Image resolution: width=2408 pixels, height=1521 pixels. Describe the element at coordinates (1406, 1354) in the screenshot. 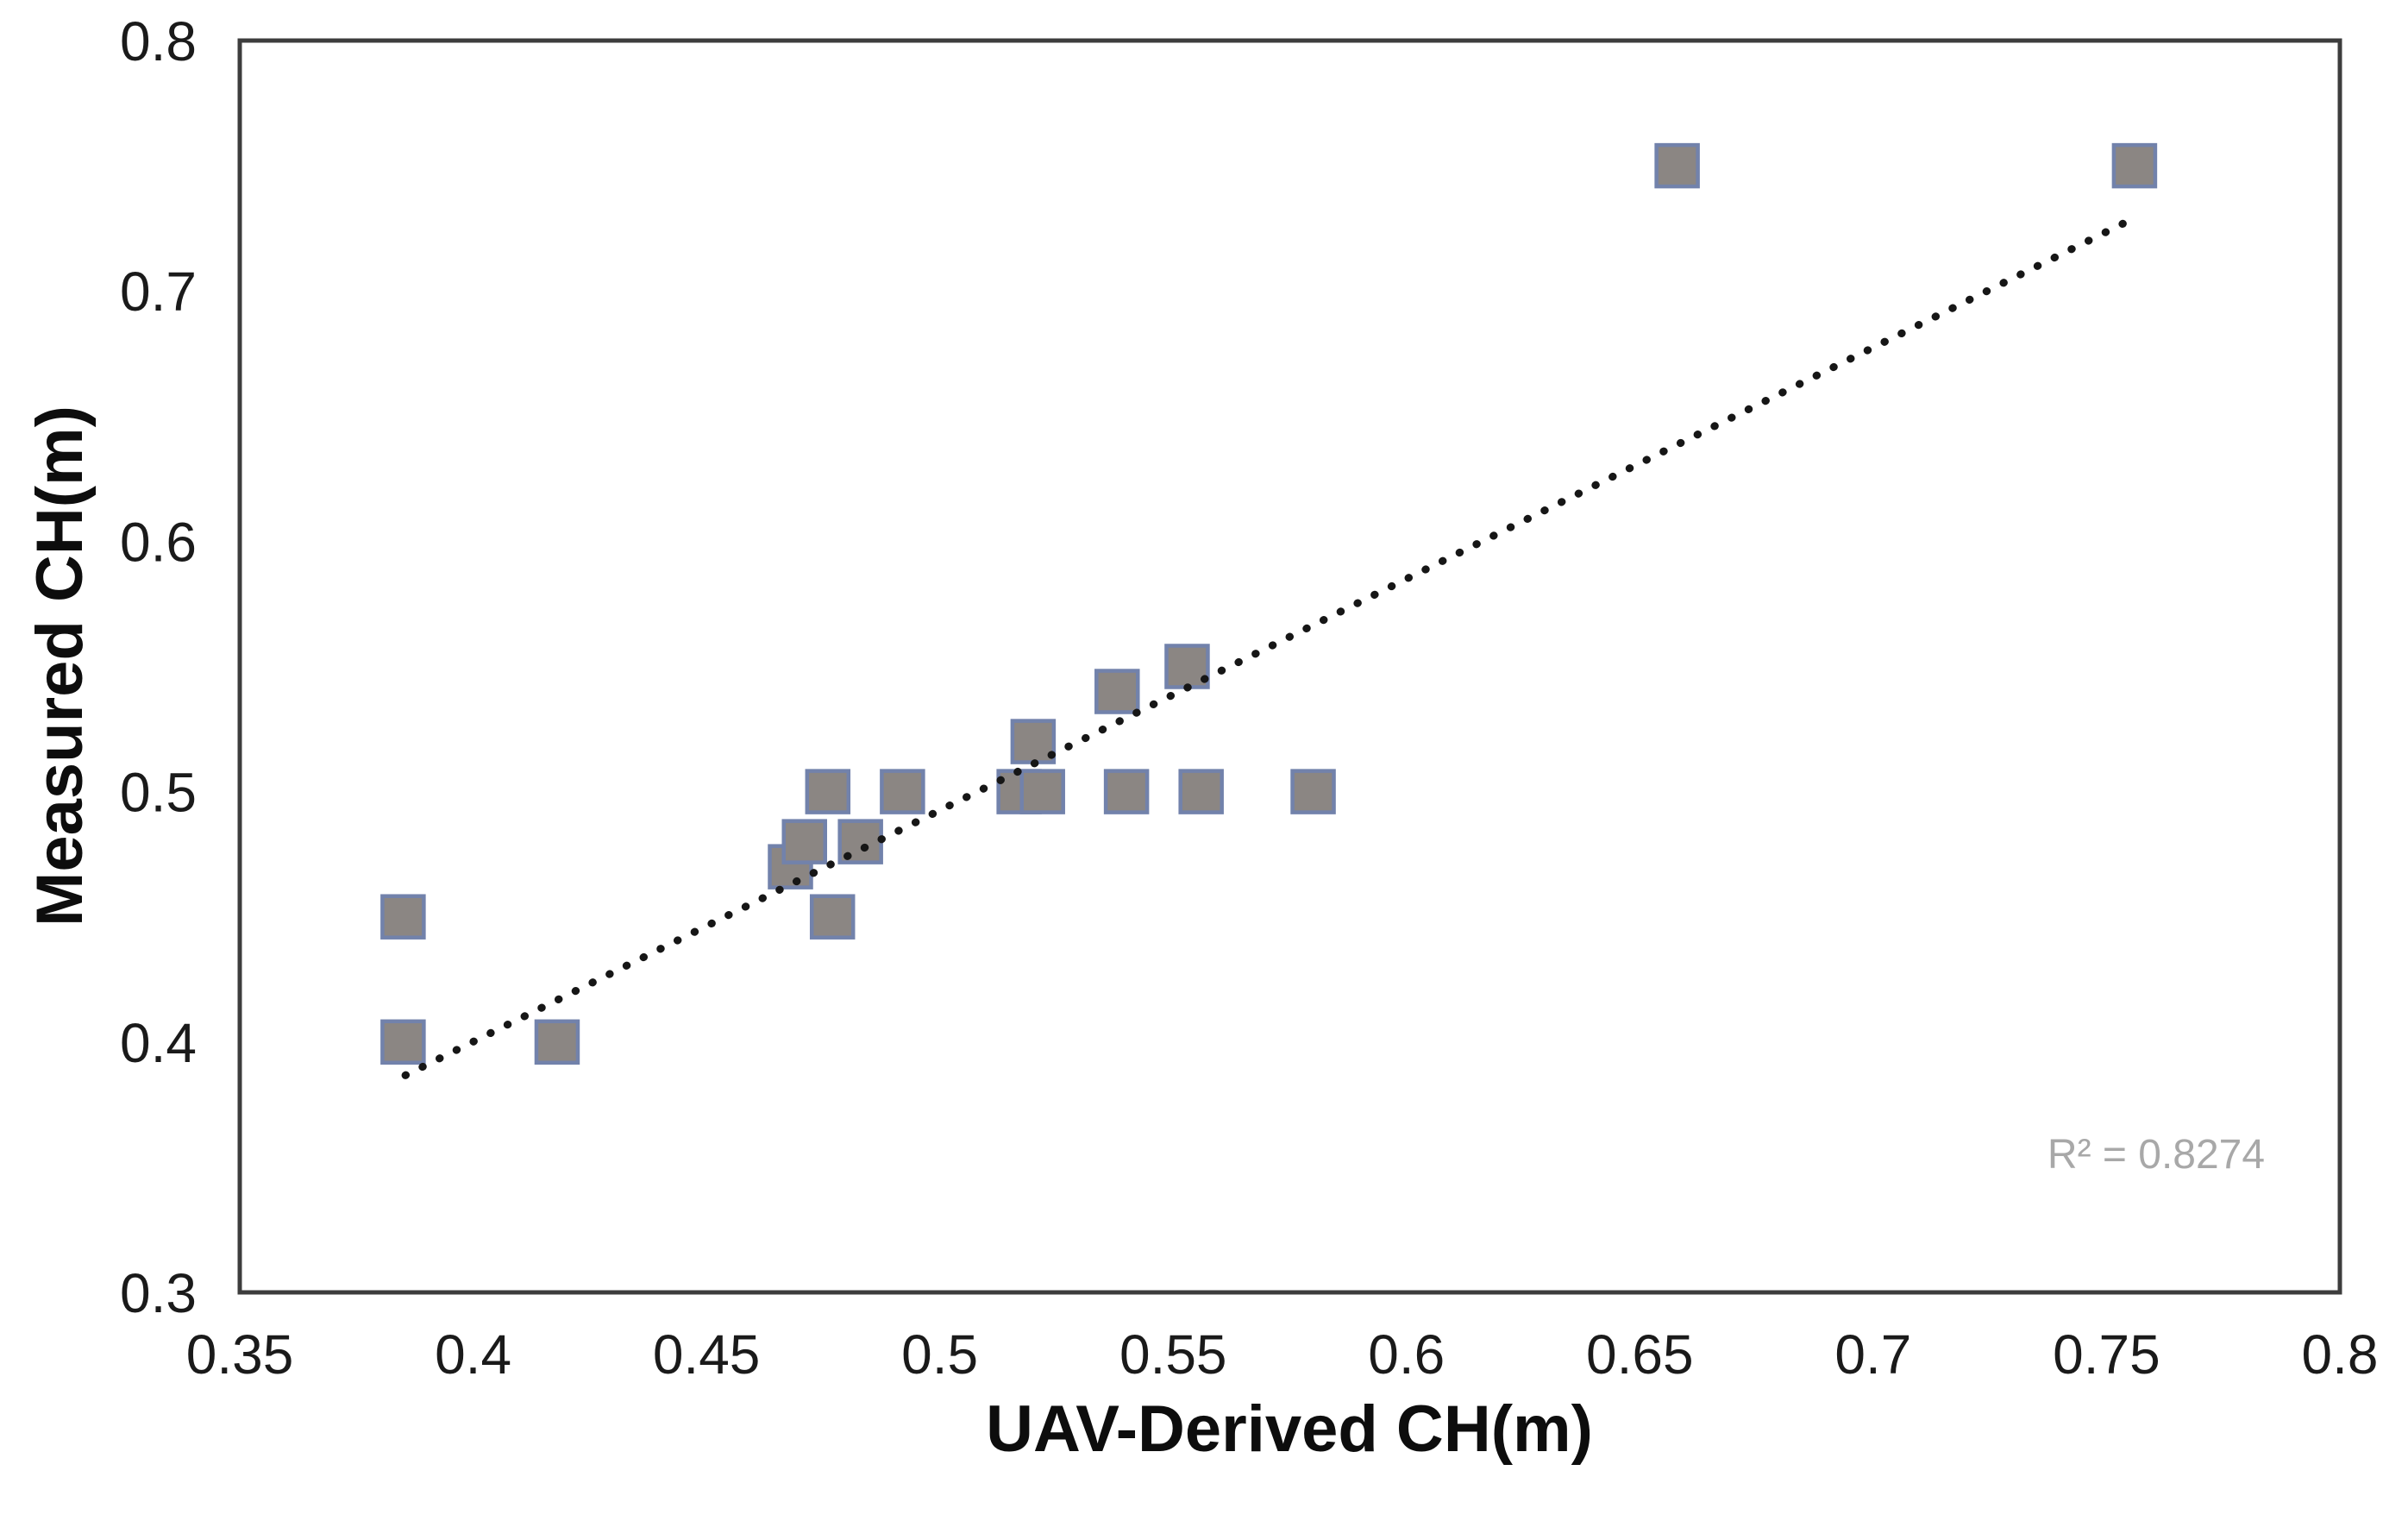

I see `x-tick-label: 0.6` at that location.